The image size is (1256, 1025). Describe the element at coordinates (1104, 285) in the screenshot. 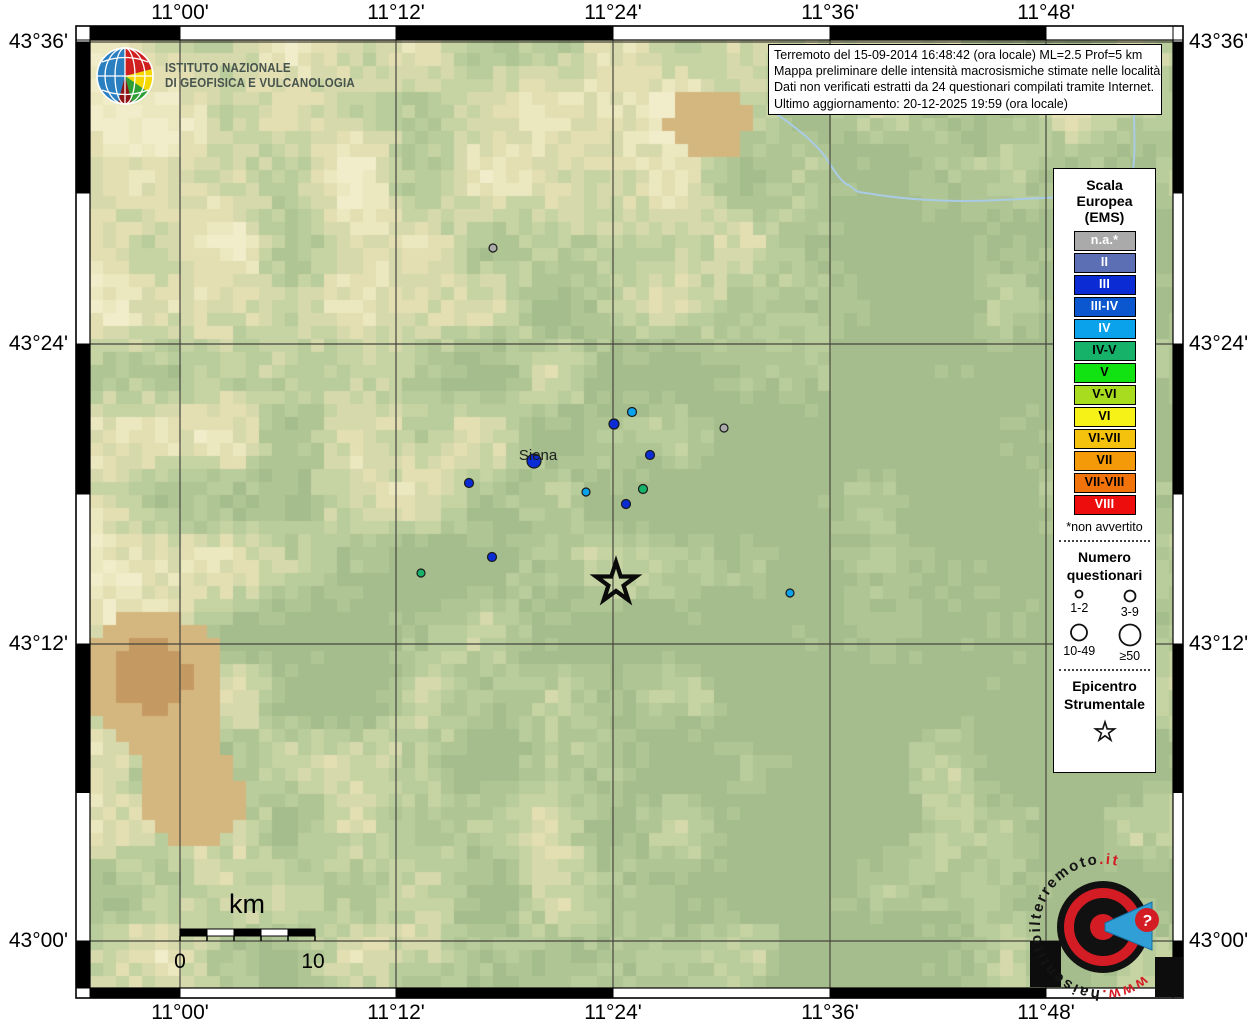

I see `legend-swatch-III: III` at that location.